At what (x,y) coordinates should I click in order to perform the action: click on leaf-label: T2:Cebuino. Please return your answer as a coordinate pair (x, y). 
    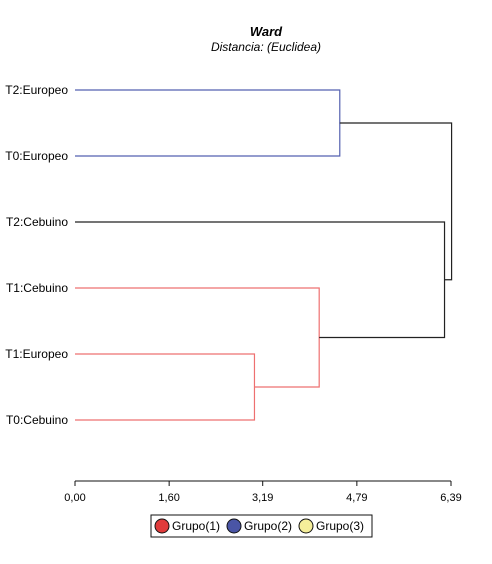
    Looking at the image, I should click on (37, 222).